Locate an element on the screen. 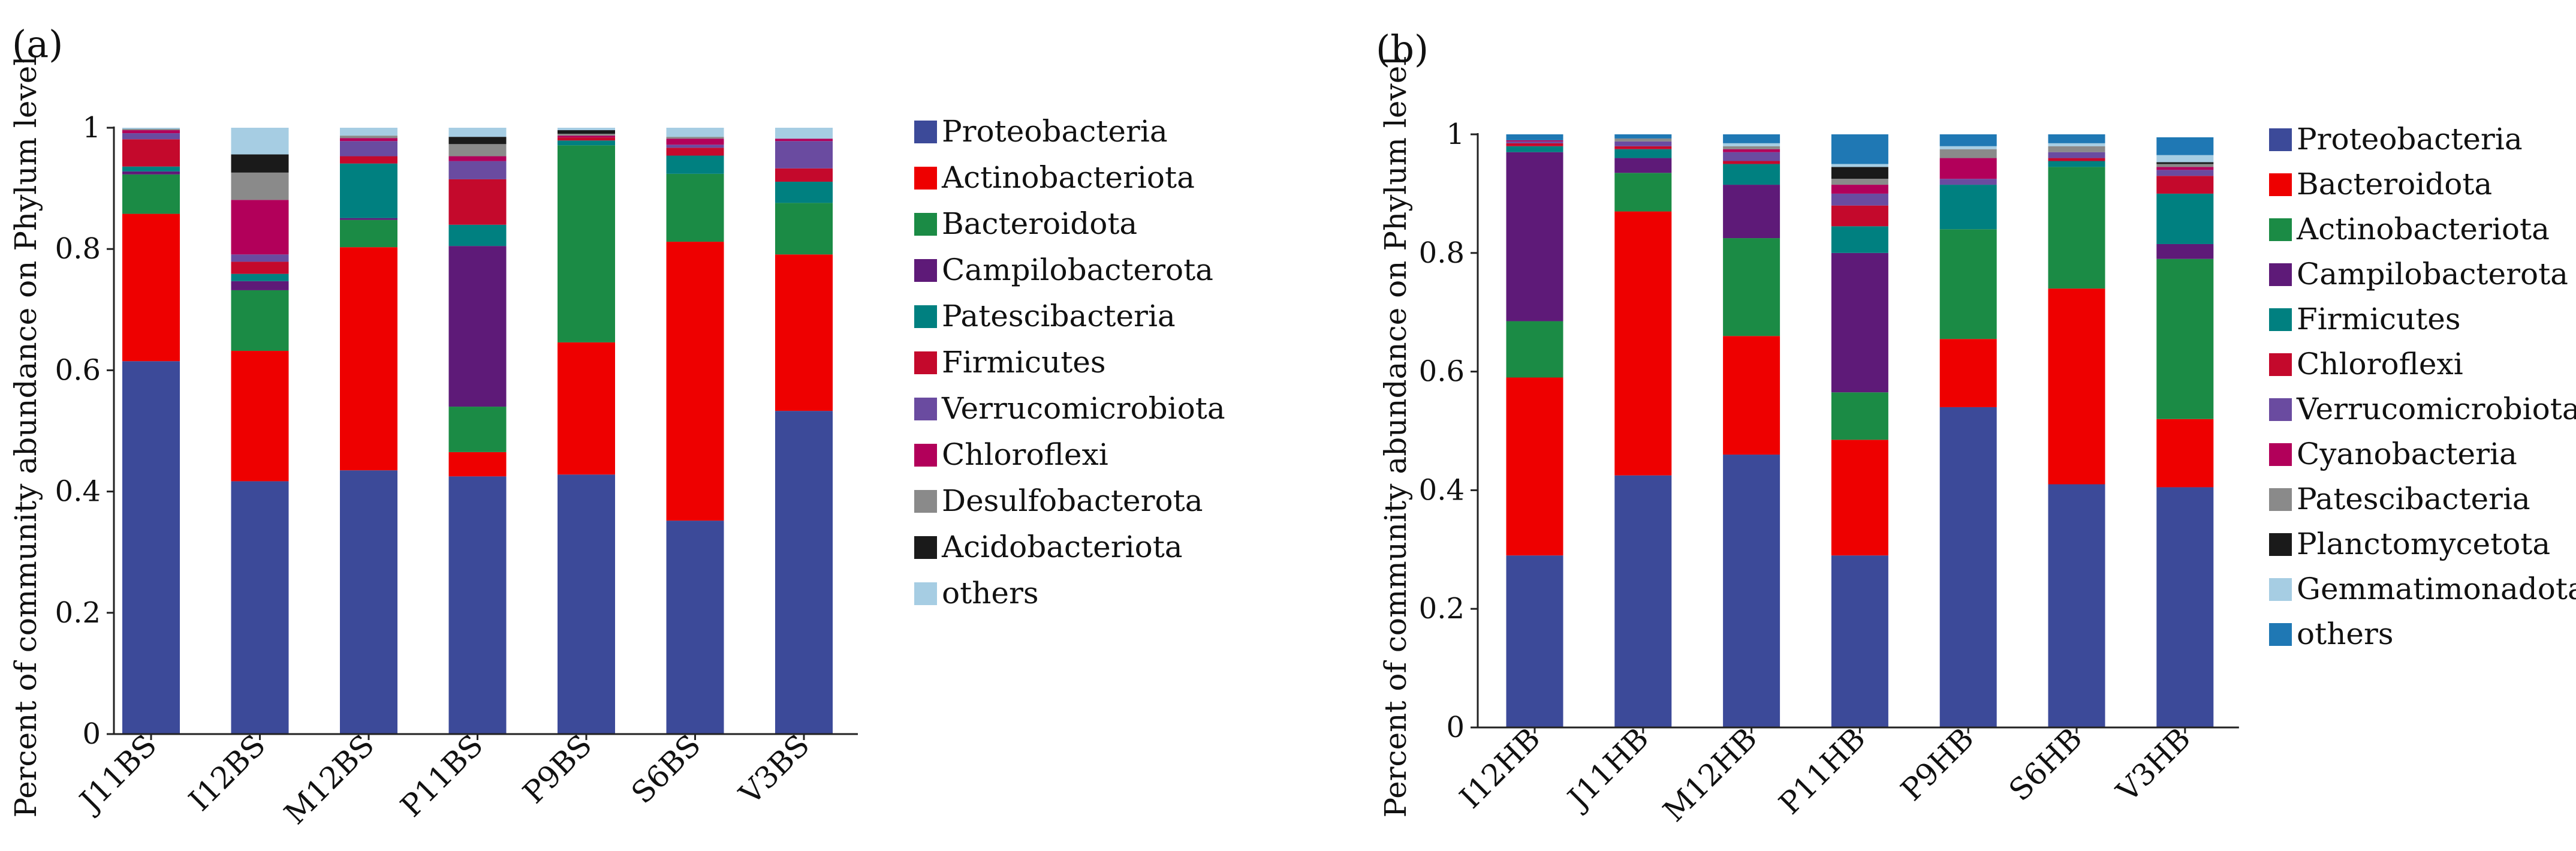 The image size is (2576, 851). y-tick-label: 0.2 is located at coordinates (78, 613).